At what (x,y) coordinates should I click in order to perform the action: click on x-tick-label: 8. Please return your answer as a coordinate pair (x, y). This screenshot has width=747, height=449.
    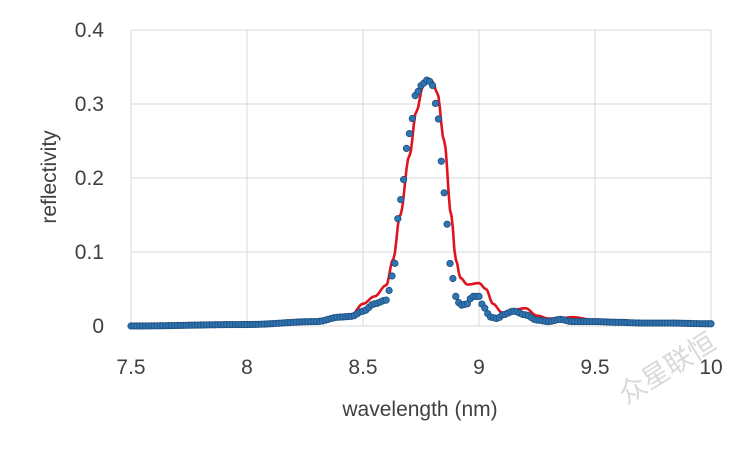
    Looking at the image, I should click on (247, 367).